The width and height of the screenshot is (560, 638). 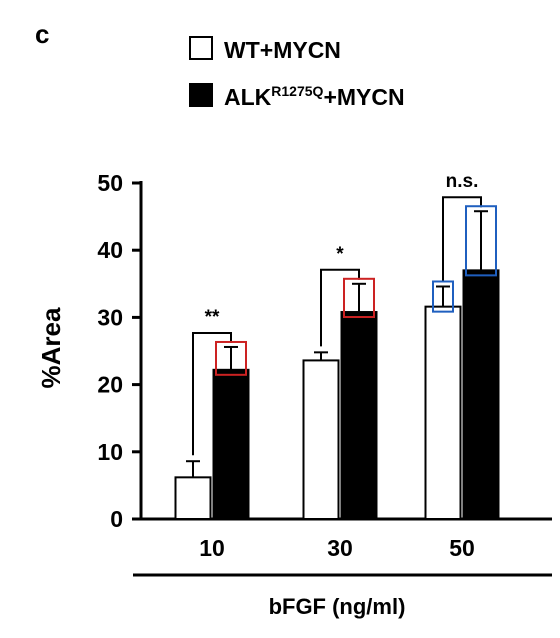 I want to click on x-tick-label: 10, so click(x=212, y=548).